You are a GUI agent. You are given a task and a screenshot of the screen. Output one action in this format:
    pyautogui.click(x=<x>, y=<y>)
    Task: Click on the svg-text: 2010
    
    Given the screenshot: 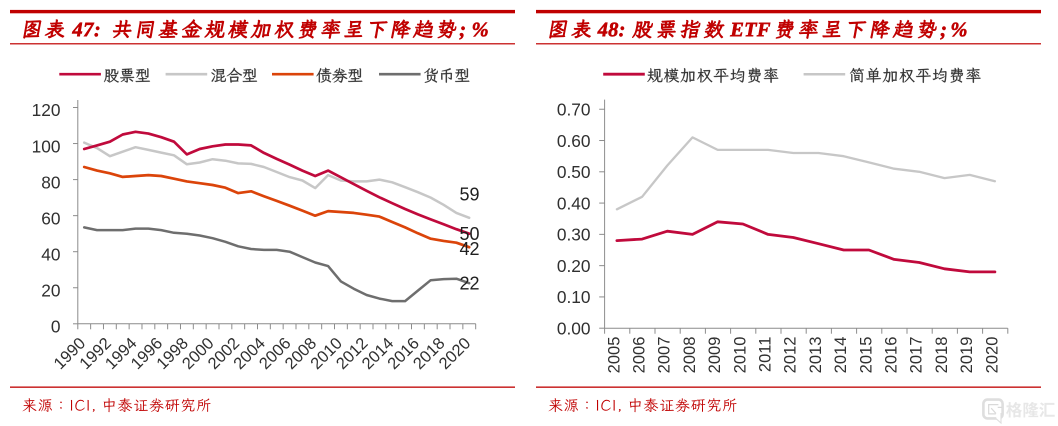 What is the action you would take?
    pyautogui.click(x=740, y=355)
    